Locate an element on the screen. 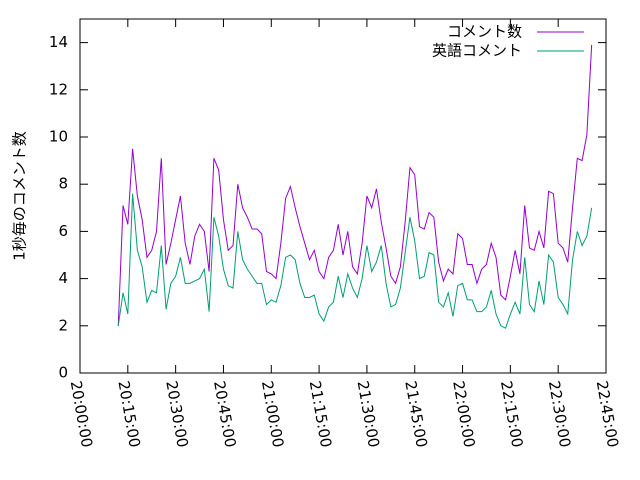 The width and height of the screenshot is (640, 480). x-tick-label: 21:15:00 is located at coordinates (320, 413).